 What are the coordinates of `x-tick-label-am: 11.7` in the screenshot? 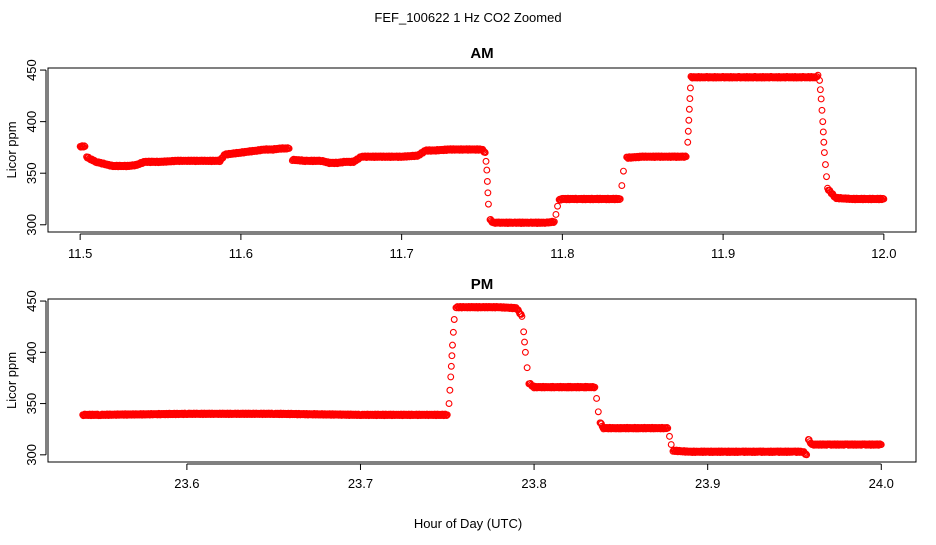 It's located at (401, 253).